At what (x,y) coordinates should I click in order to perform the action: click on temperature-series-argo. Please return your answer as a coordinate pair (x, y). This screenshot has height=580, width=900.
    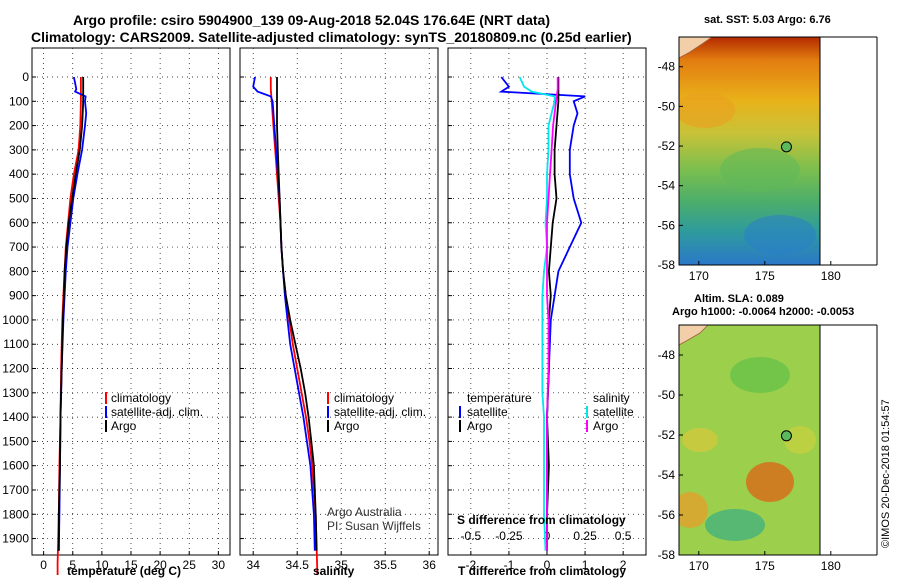
    Looking at the image, I should click on (71, 314).